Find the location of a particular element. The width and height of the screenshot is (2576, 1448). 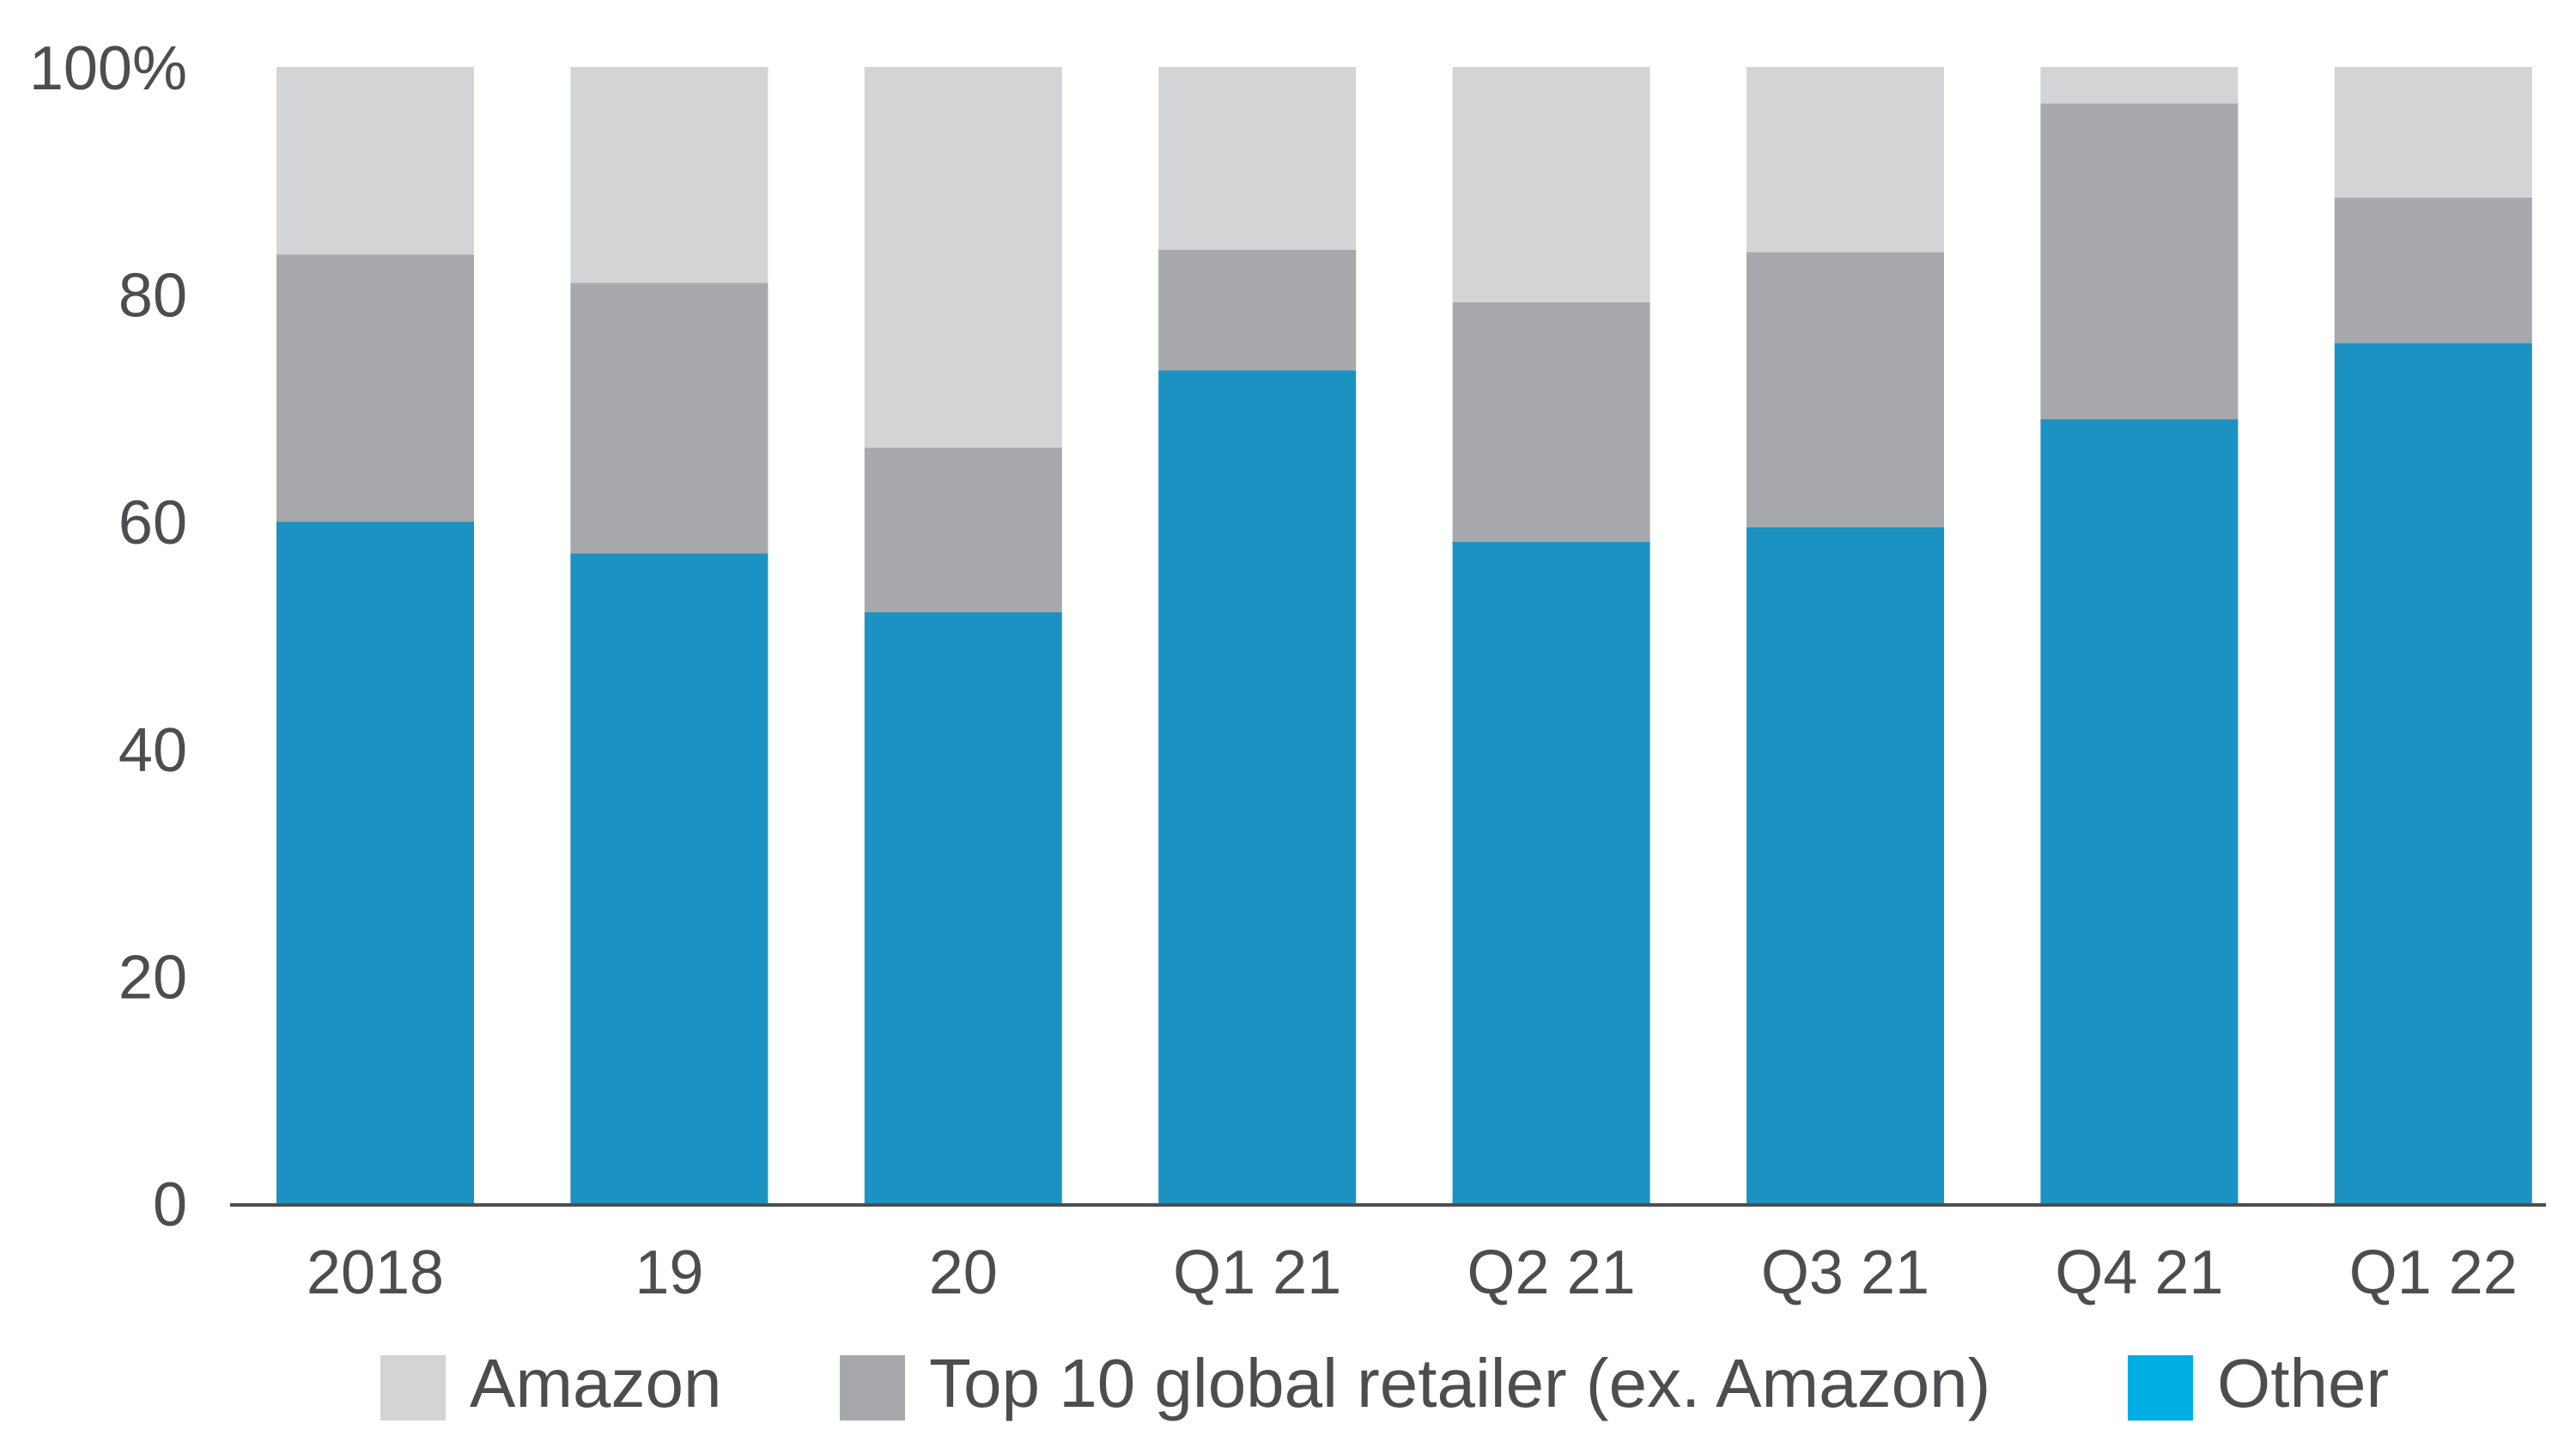

legend-label-top-10-global-retailer-ex-amazon: Top 10 global retailer (ex. Amazon) is located at coordinates (1459, 1383).